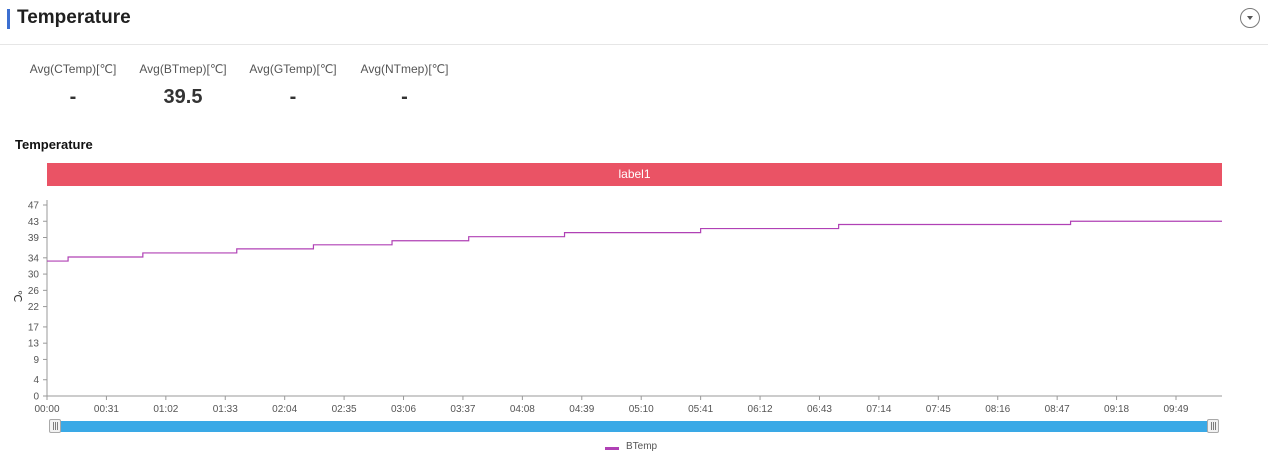 The image size is (1268, 462). What do you see at coordinates (634, 426) in the screenshot?
I see `zoom-slider-track` at bounding box center [634, 426].